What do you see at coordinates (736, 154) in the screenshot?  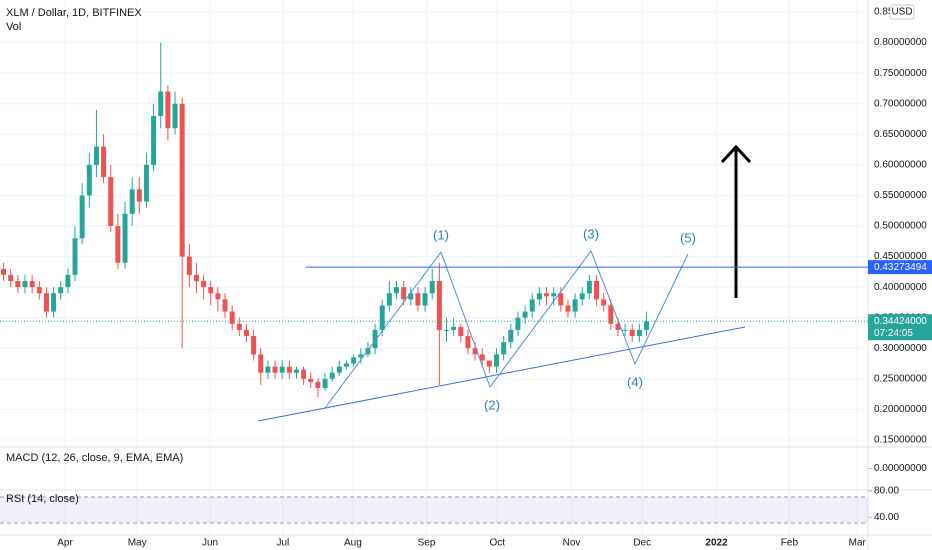 I see `arrow-head` at bounding box center [736, 154].